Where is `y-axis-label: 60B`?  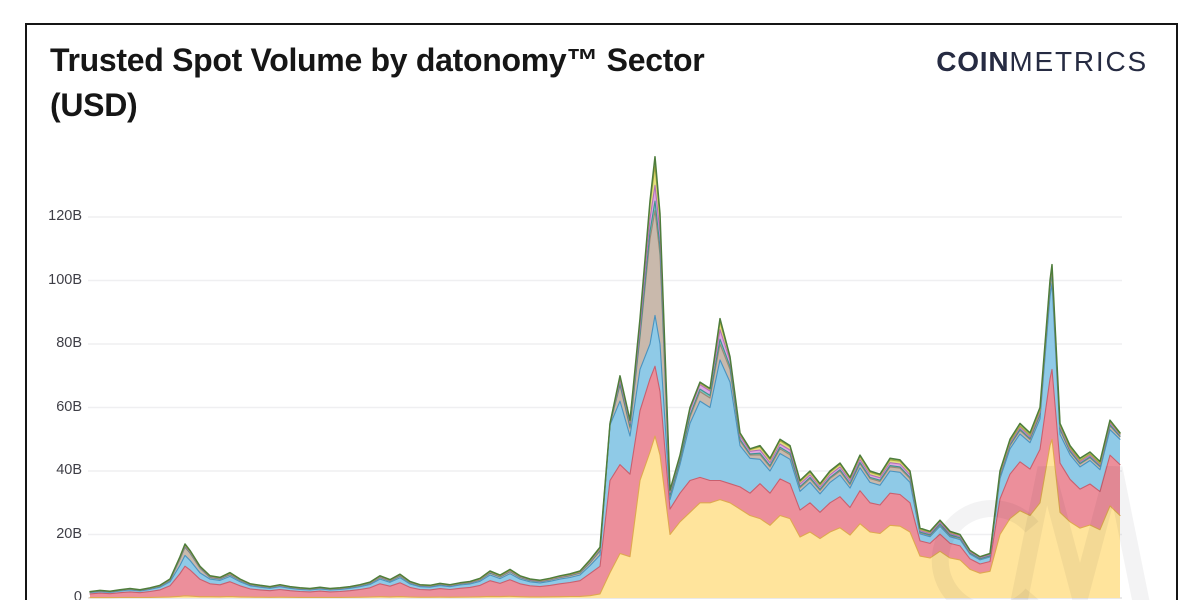
y-axis-label: 60B is located at coordinates (69, 406).